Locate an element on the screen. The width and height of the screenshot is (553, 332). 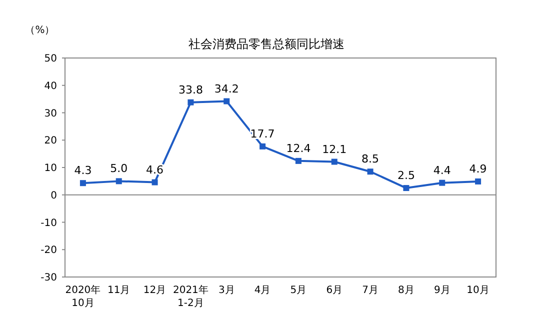
text: 33.8 is located at coordinates (190, 89).